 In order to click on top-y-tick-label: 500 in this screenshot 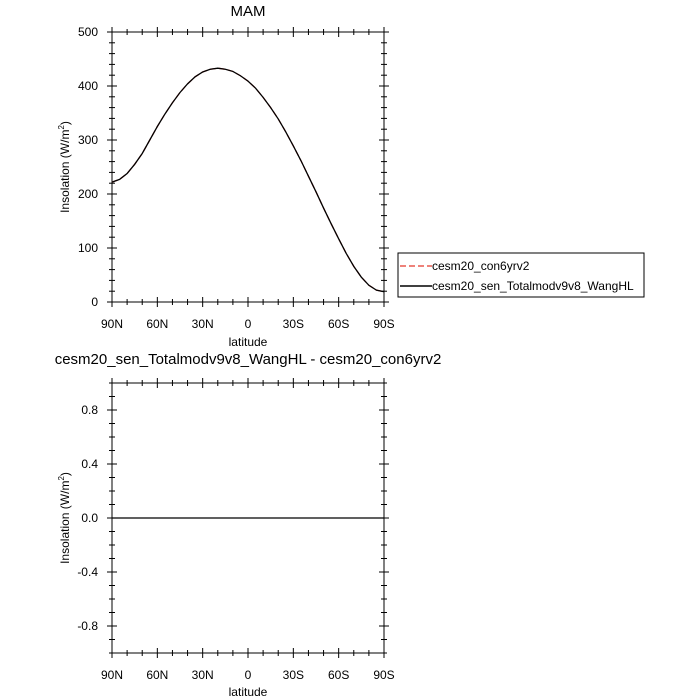, I will do `click(88, 32)`.